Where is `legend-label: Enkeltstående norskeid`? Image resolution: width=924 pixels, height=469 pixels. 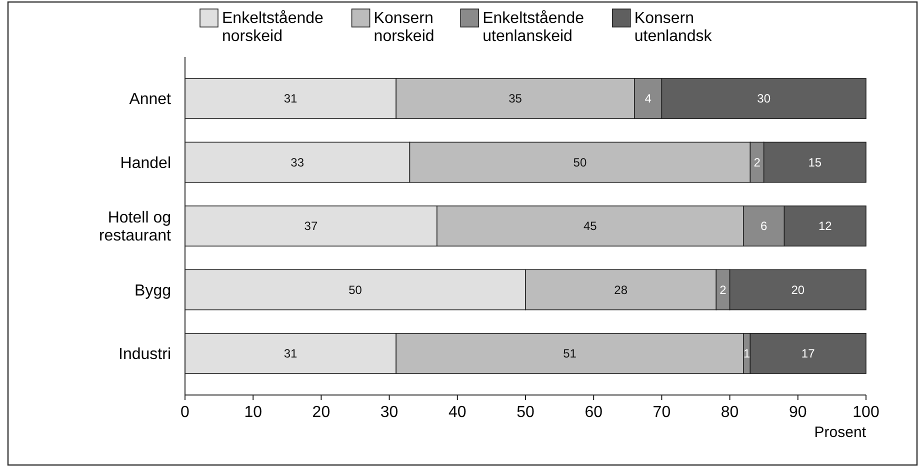
legend-label: Enkeltstående norskeid is located at coordinates (273, 27).